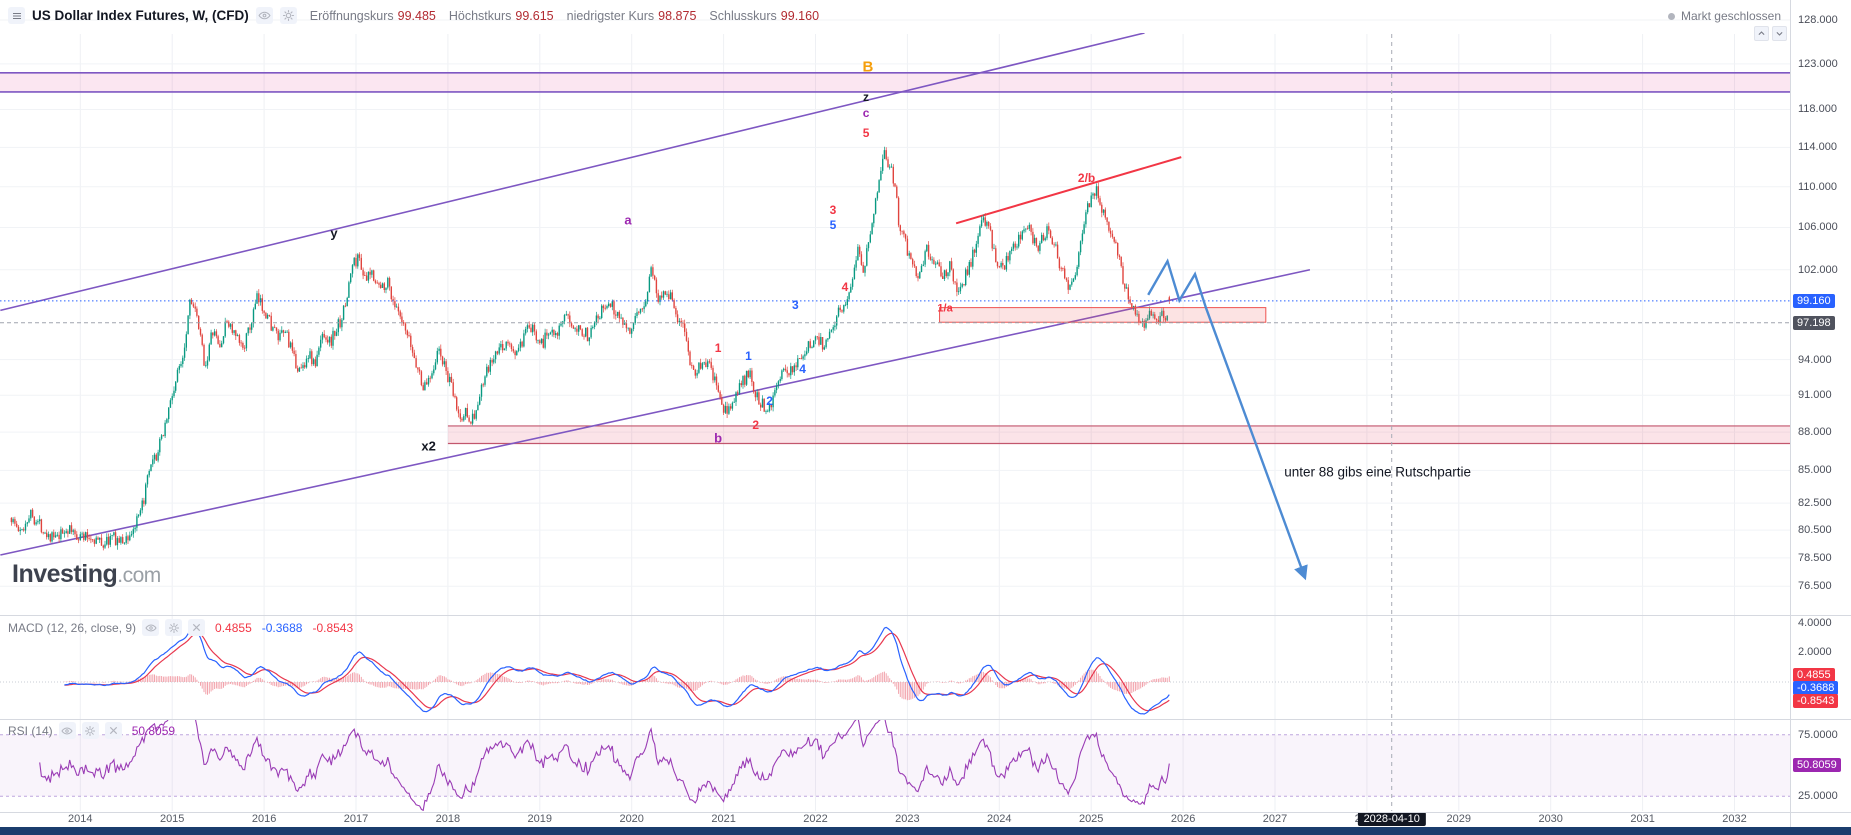 The height and width of the screenshot is (835, 1851). I want to click on year-label: 2015, so click(172, 819).